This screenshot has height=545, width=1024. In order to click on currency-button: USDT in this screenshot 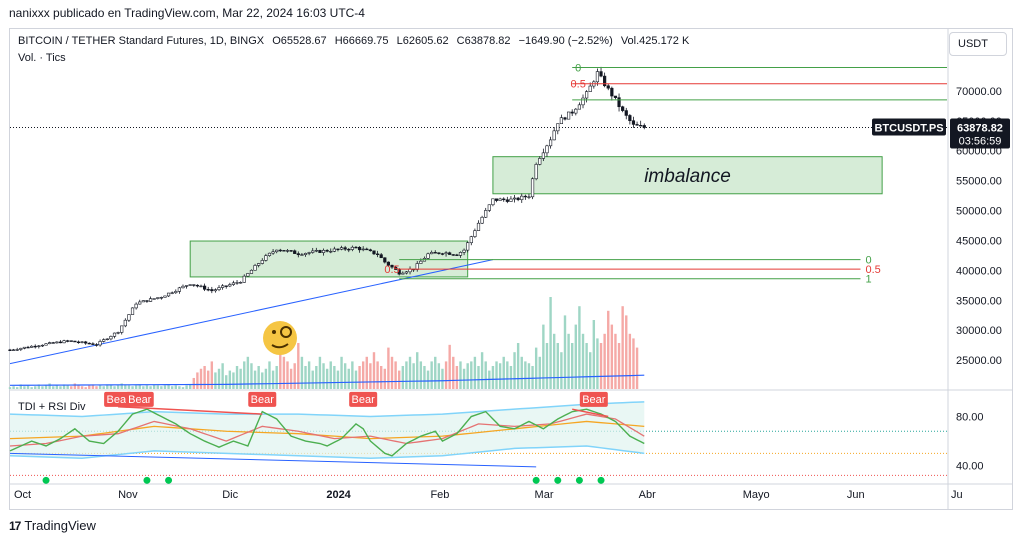, I will do `click(978, 44)`.